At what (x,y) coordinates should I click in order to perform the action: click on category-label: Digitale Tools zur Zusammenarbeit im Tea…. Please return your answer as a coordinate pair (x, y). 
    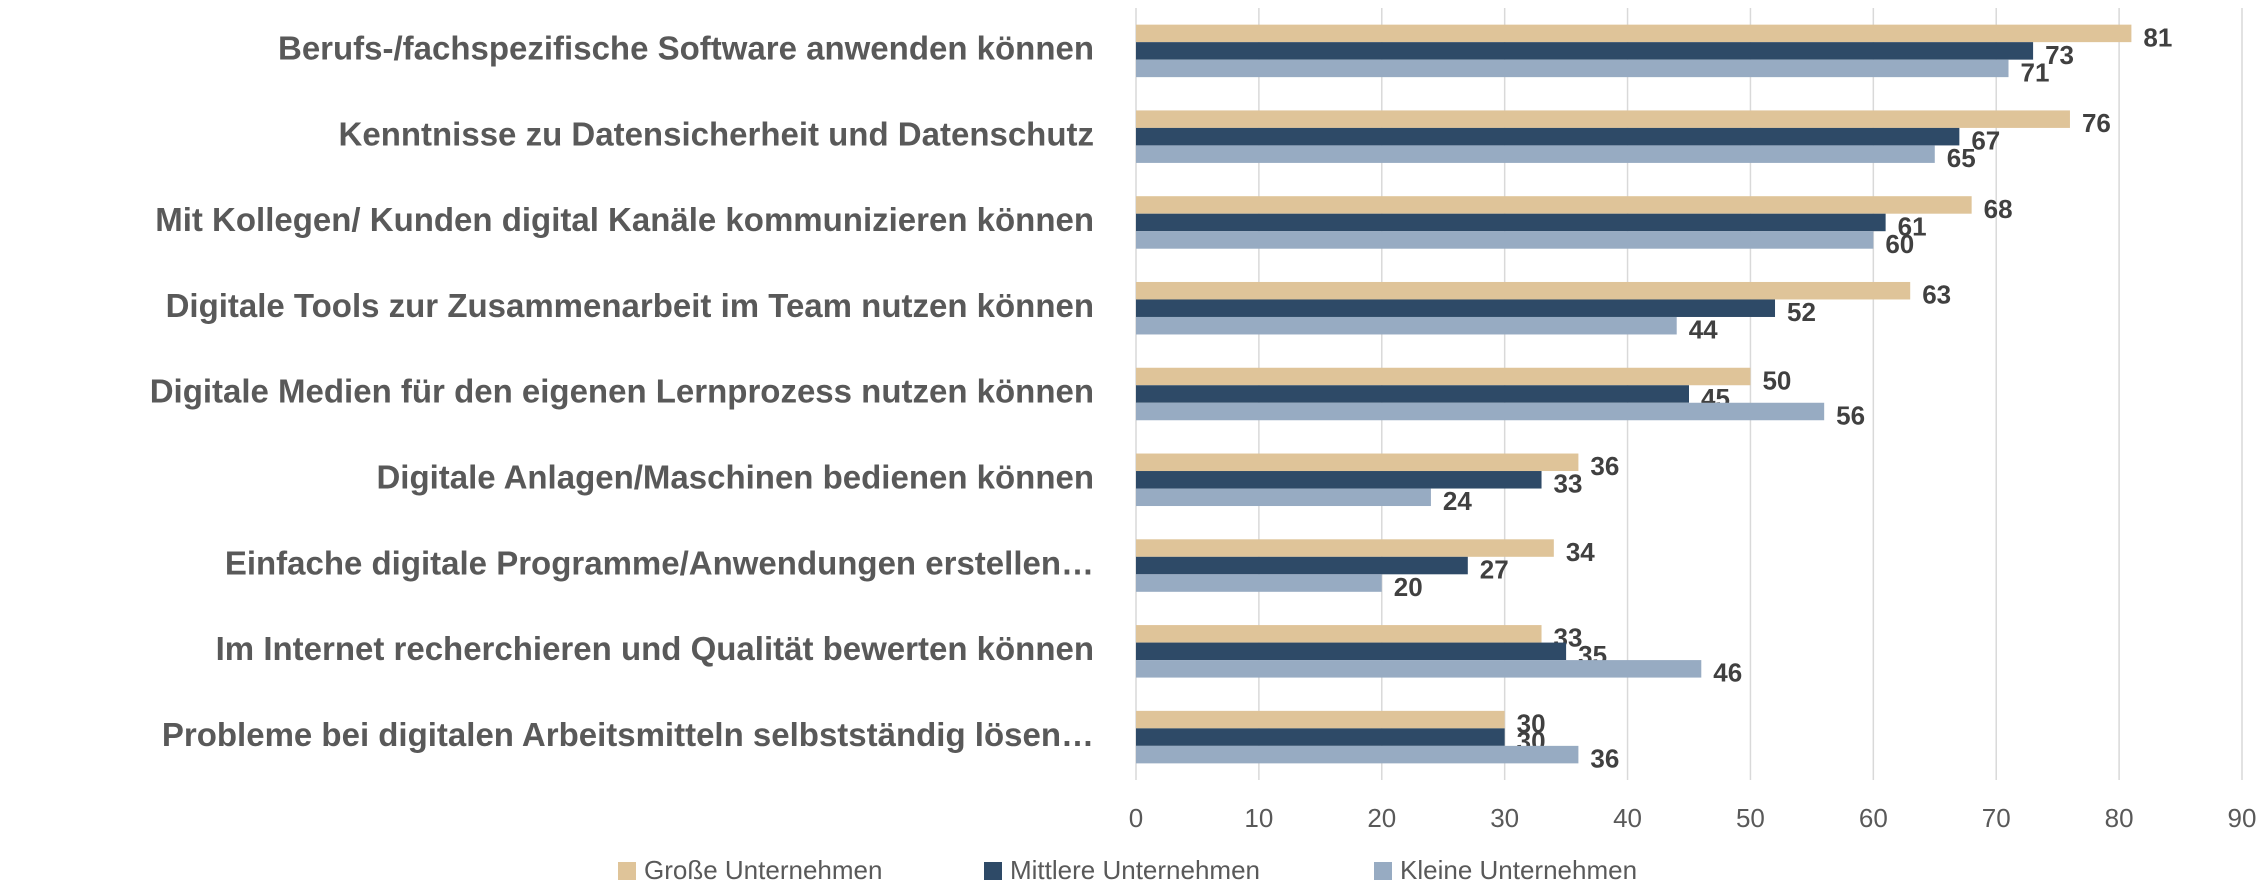
    Looking at the image, I should click on (630, 305).